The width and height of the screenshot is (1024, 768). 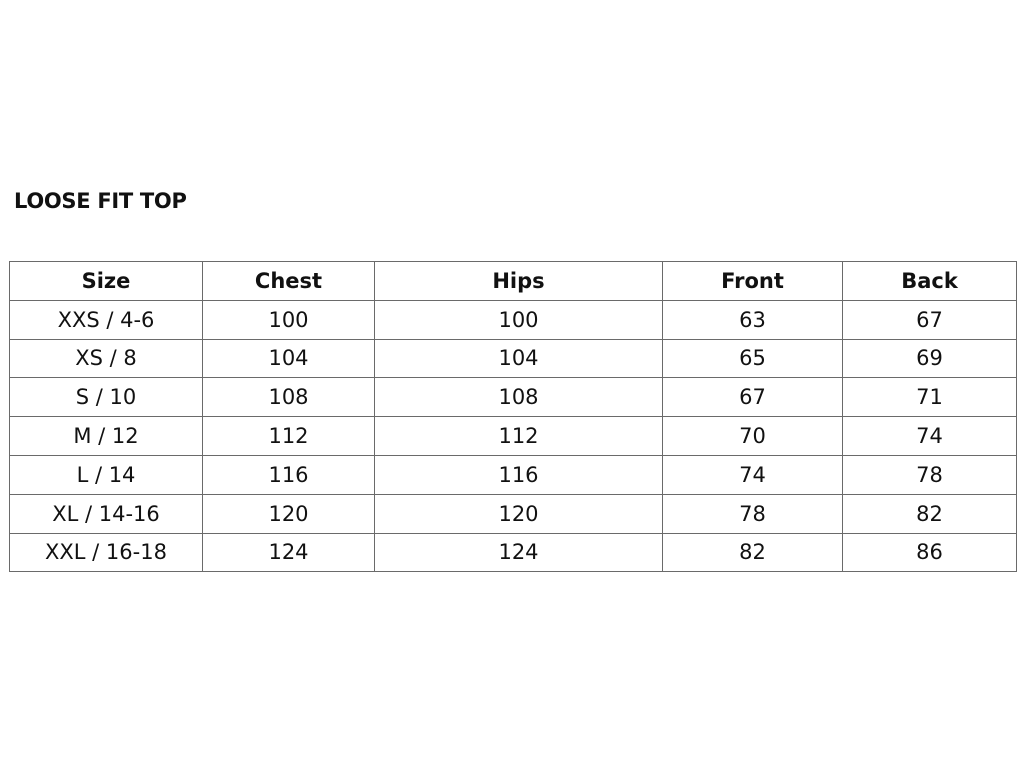 I want to click on table-row: L / 14 116 116 74 78, so click(x=513, y=474).